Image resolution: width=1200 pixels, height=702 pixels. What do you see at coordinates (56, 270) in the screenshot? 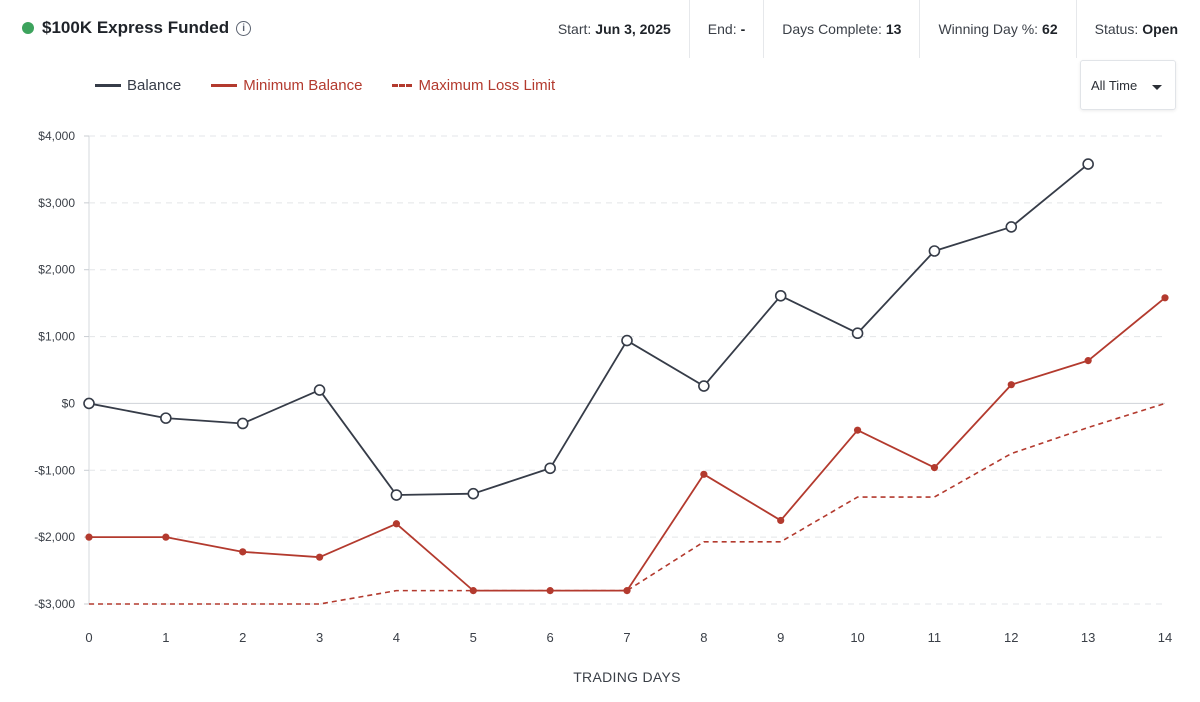
I see `y-tick-label: $2,000` at bounding box center [56, 270].